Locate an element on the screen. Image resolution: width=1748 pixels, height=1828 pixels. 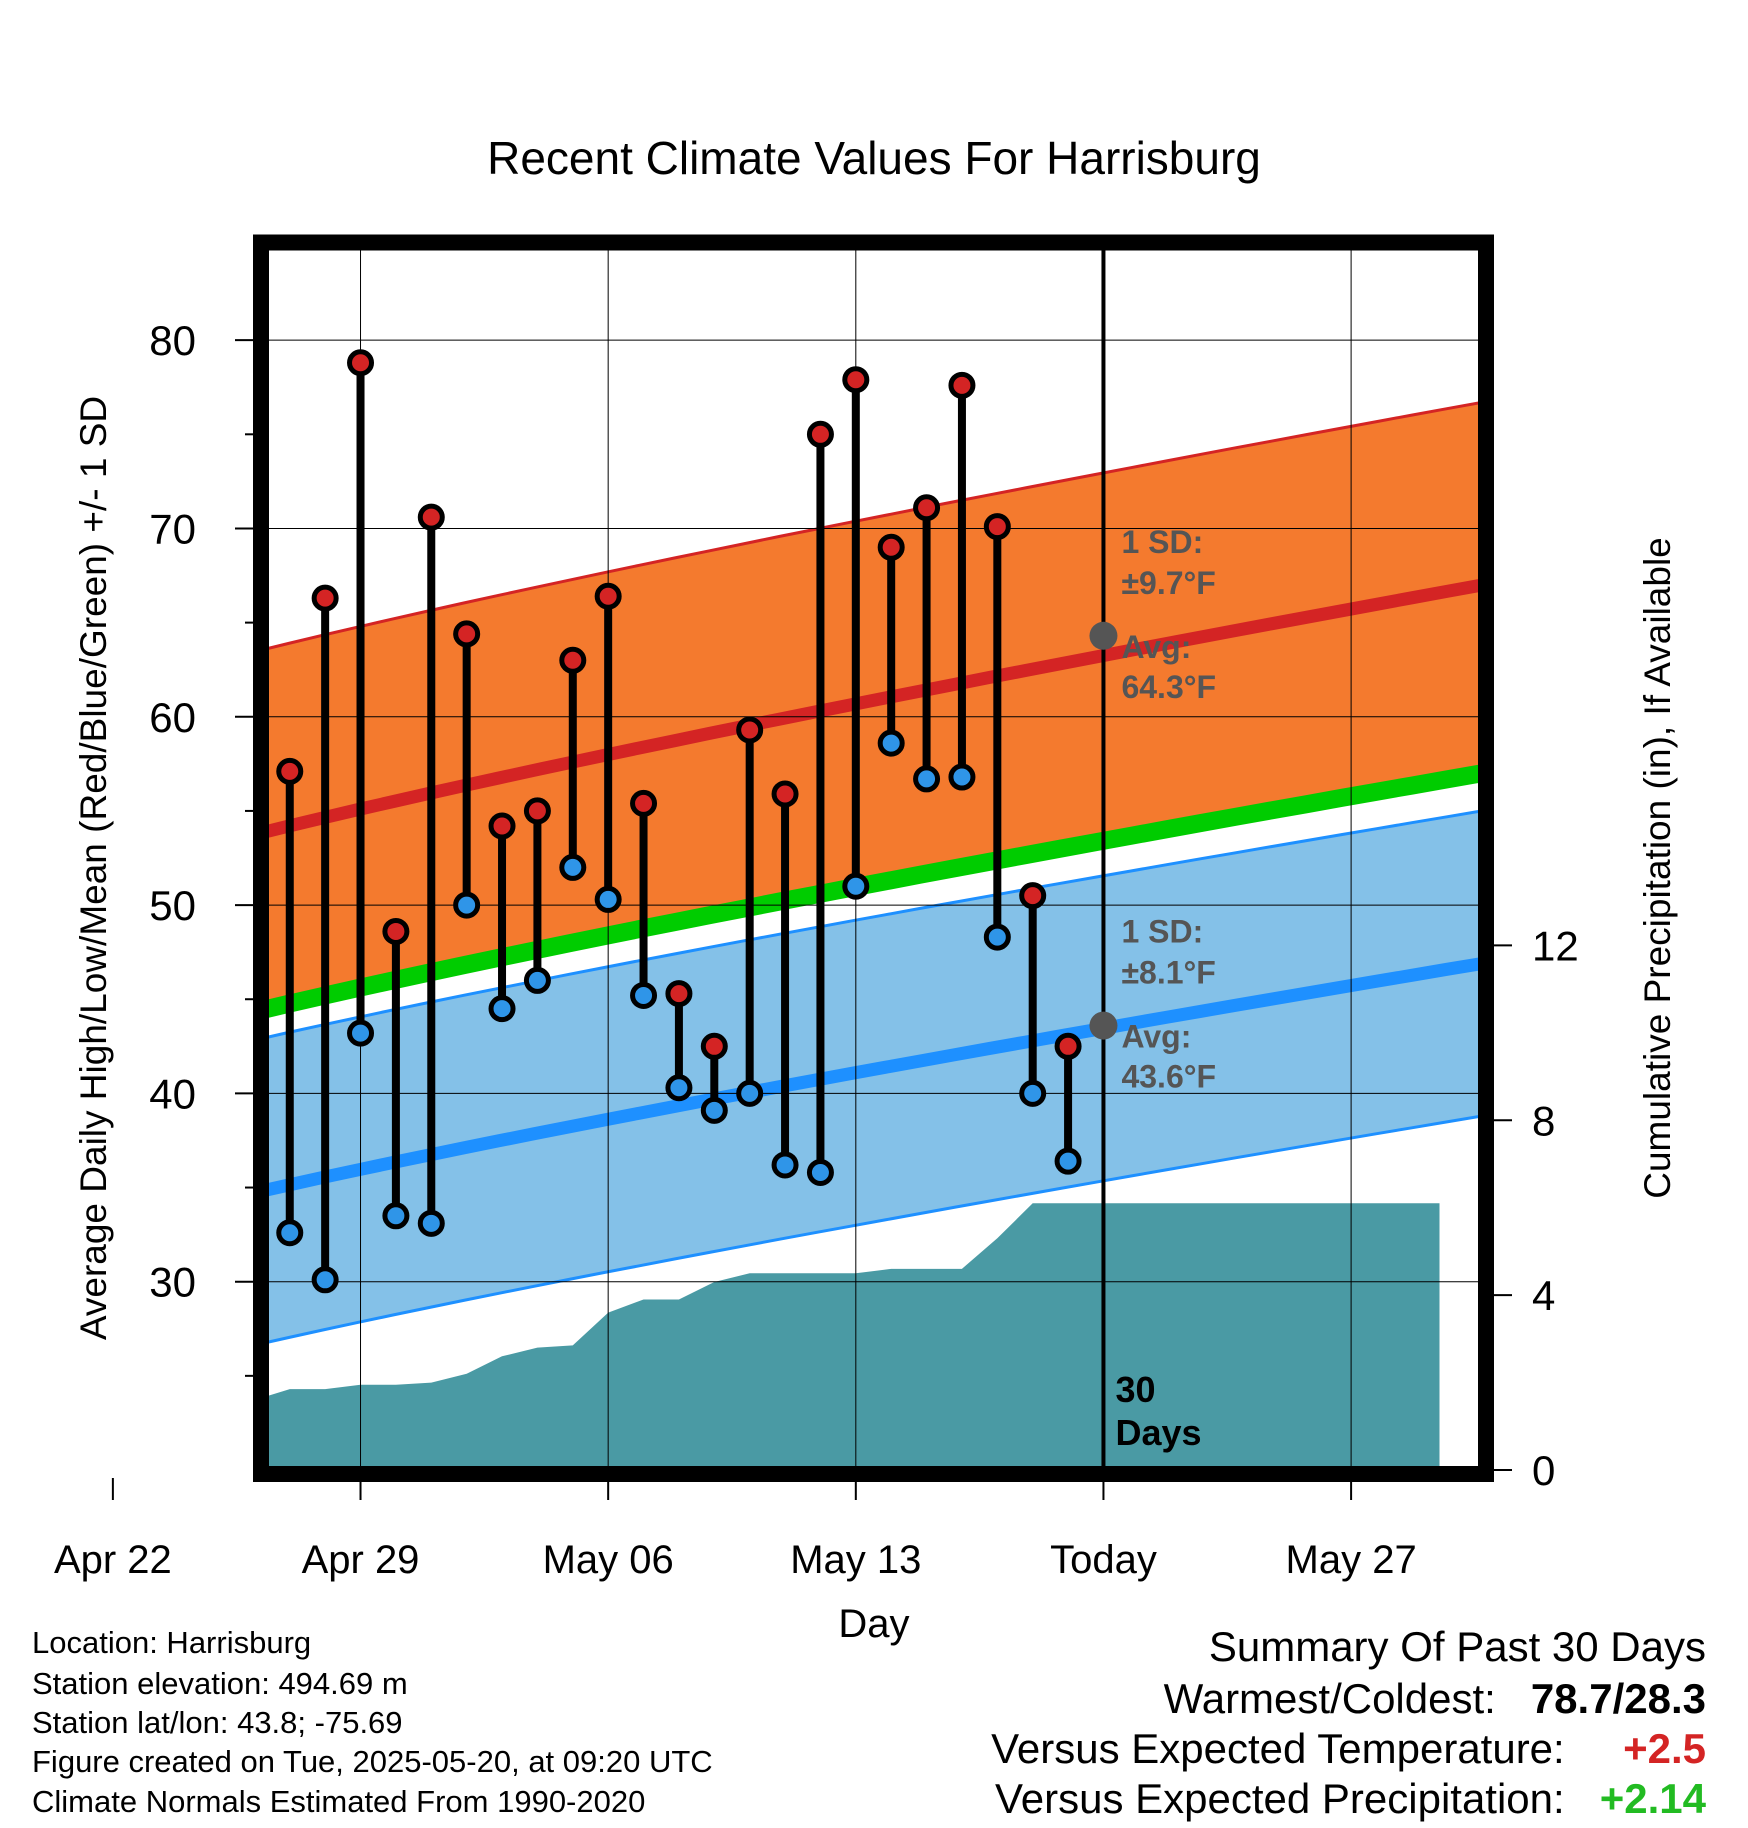
low-sd-label: 1 SD: is located at coordinates (1162, 932).